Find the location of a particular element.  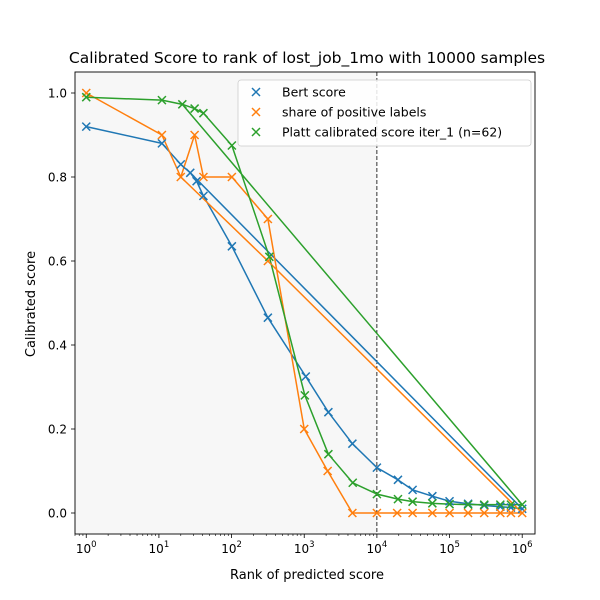

y-axis-label: Calibrated score is located at coordinates (31, 304).